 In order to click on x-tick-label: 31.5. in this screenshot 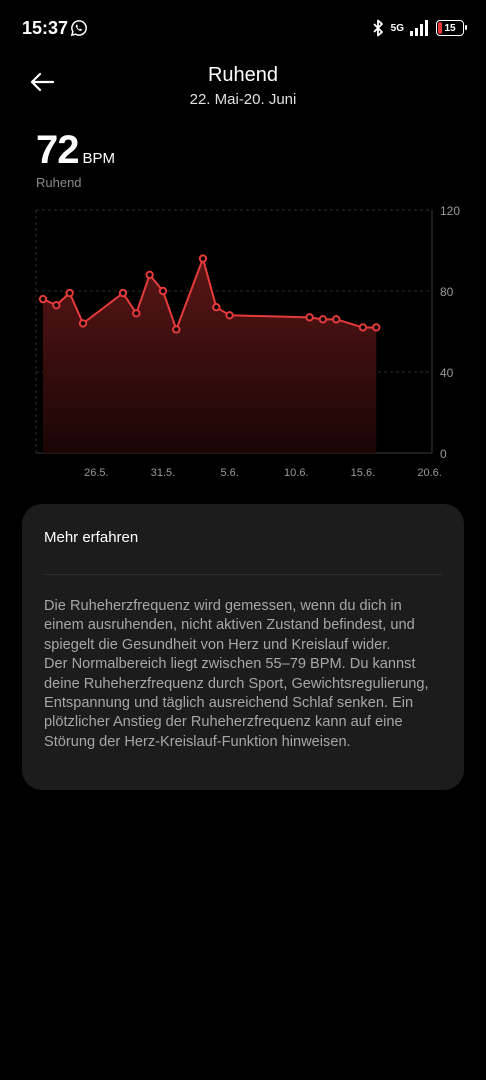, I will do `click(163, 473)`.